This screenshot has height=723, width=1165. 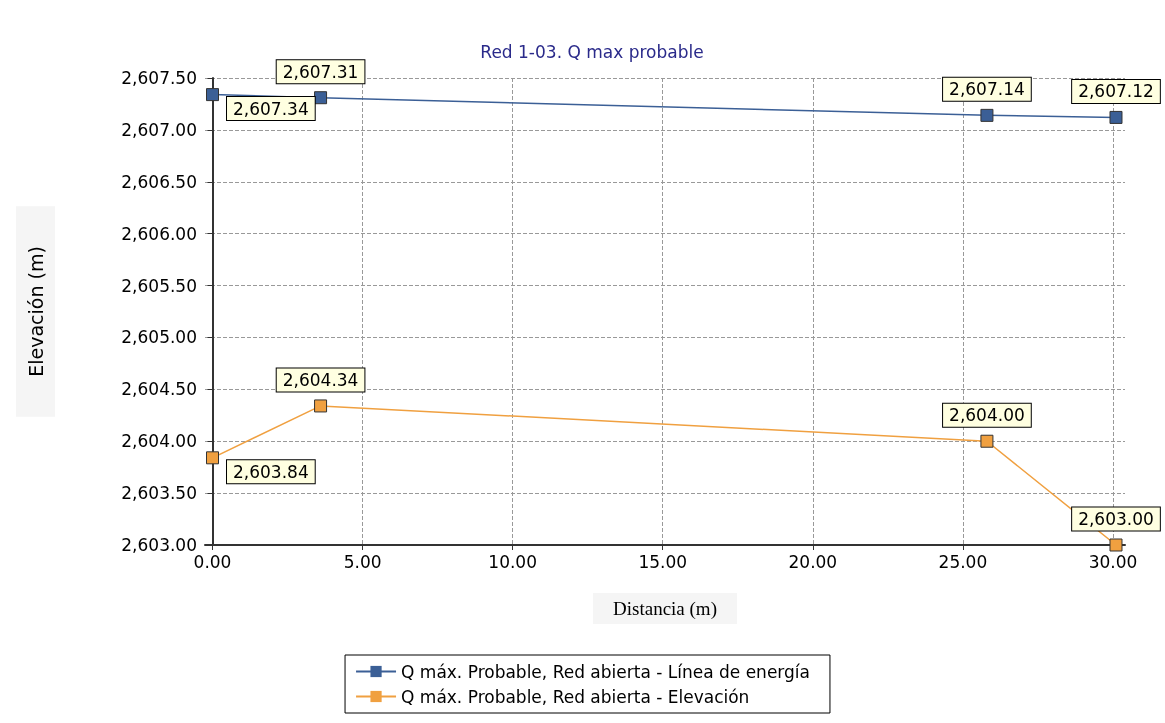 What do you see at coordinates (159, 78) in the screenshot?
I see `y-tick-label: 2,607.50` at bounding box center [159, 78].